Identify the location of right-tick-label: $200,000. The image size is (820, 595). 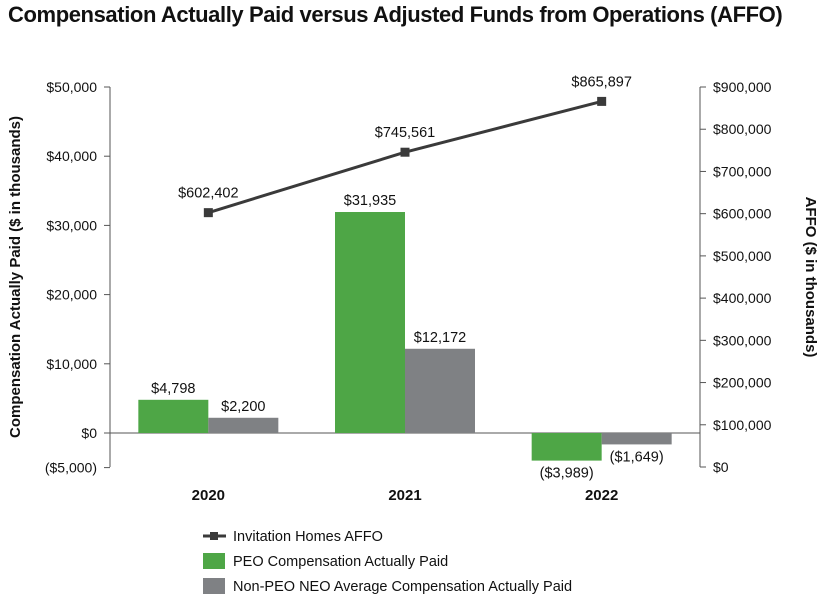
(742, 383).